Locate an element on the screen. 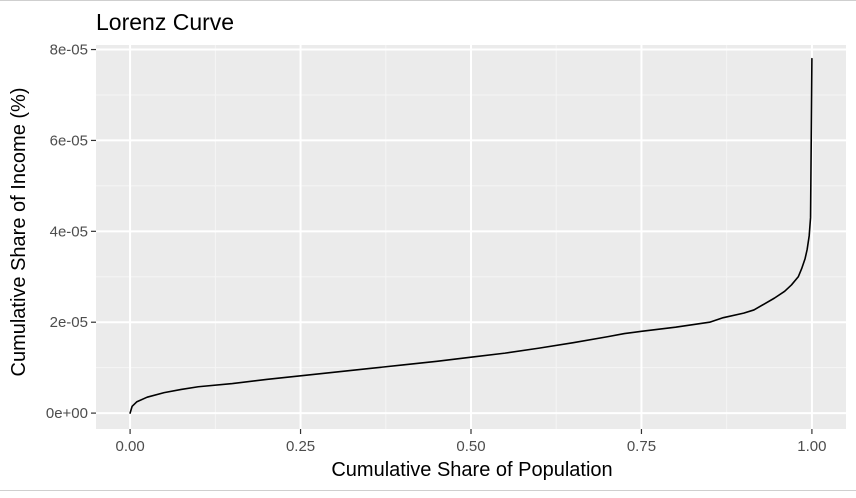 The image size is (856, 498). x-axis: 0.00 0.25 0.50 0.75 1.00 is located at coordinates (471, 442).